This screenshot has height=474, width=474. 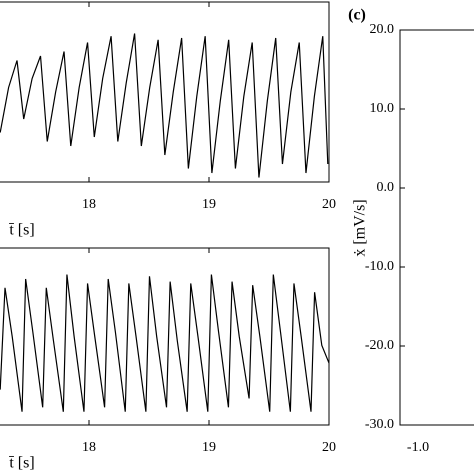 What do you see at coordinates (382, 108) in the screenshot?
I see `y-tick-label: 10.0` at bounding box center [382, 108].